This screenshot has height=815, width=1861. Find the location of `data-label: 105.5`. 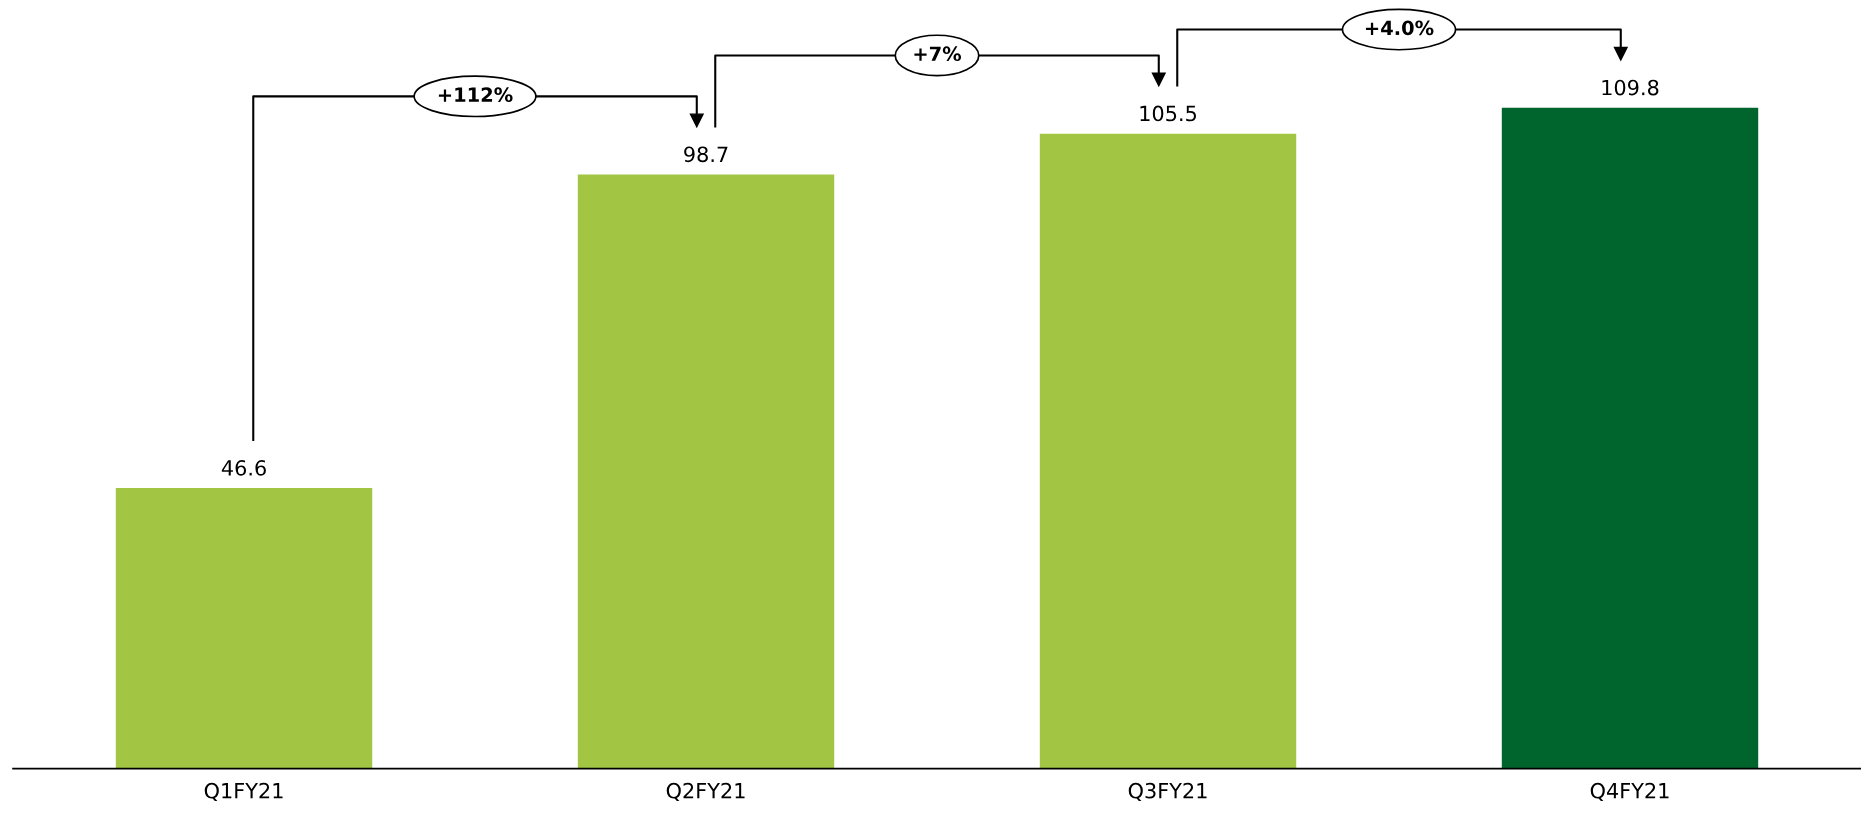

data-label: 105.5 is located at coordinates (1168, 113).